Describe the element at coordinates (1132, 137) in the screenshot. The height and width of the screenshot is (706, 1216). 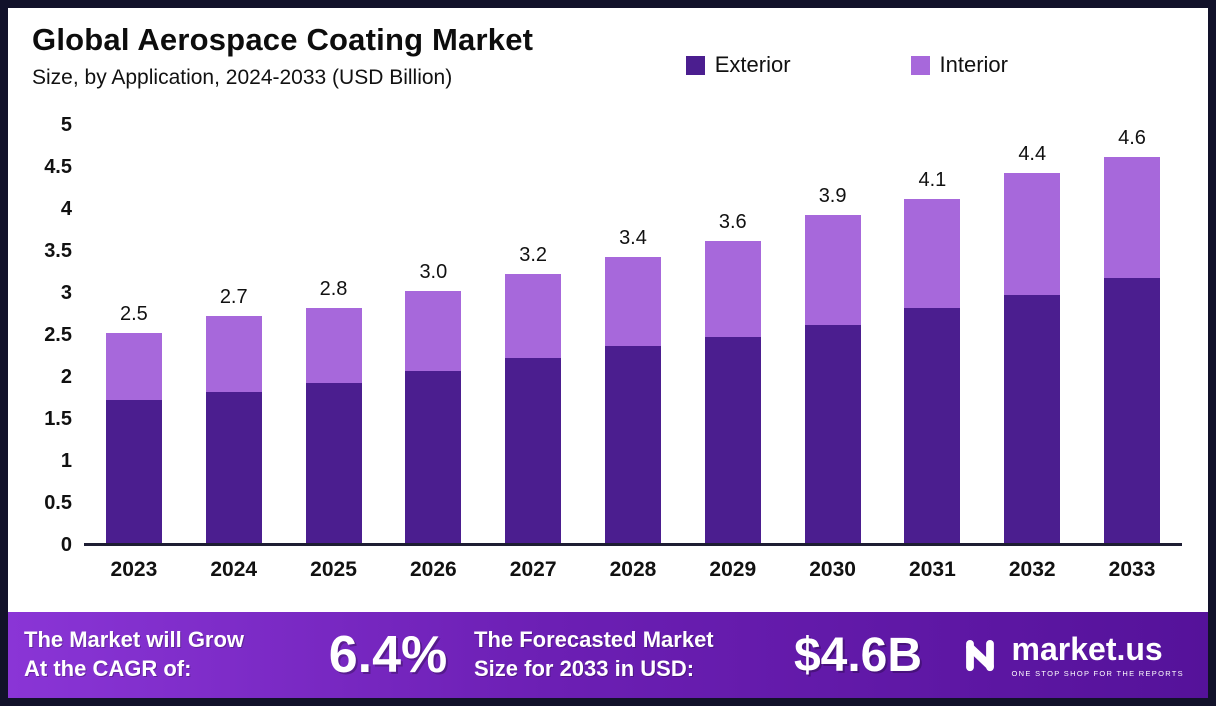
I see `bar-total-label: 4.6` at that location.